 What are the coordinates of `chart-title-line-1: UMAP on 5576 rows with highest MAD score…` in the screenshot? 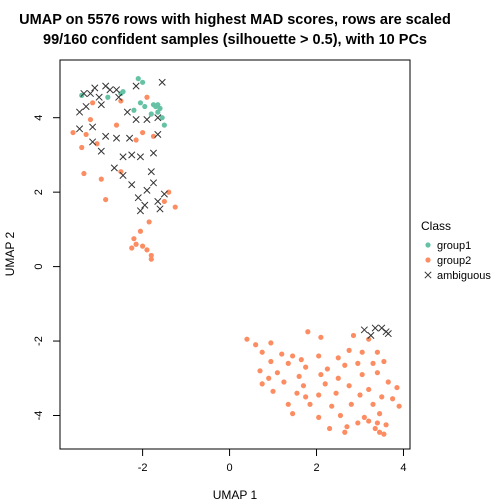 It's located at (235, 20).